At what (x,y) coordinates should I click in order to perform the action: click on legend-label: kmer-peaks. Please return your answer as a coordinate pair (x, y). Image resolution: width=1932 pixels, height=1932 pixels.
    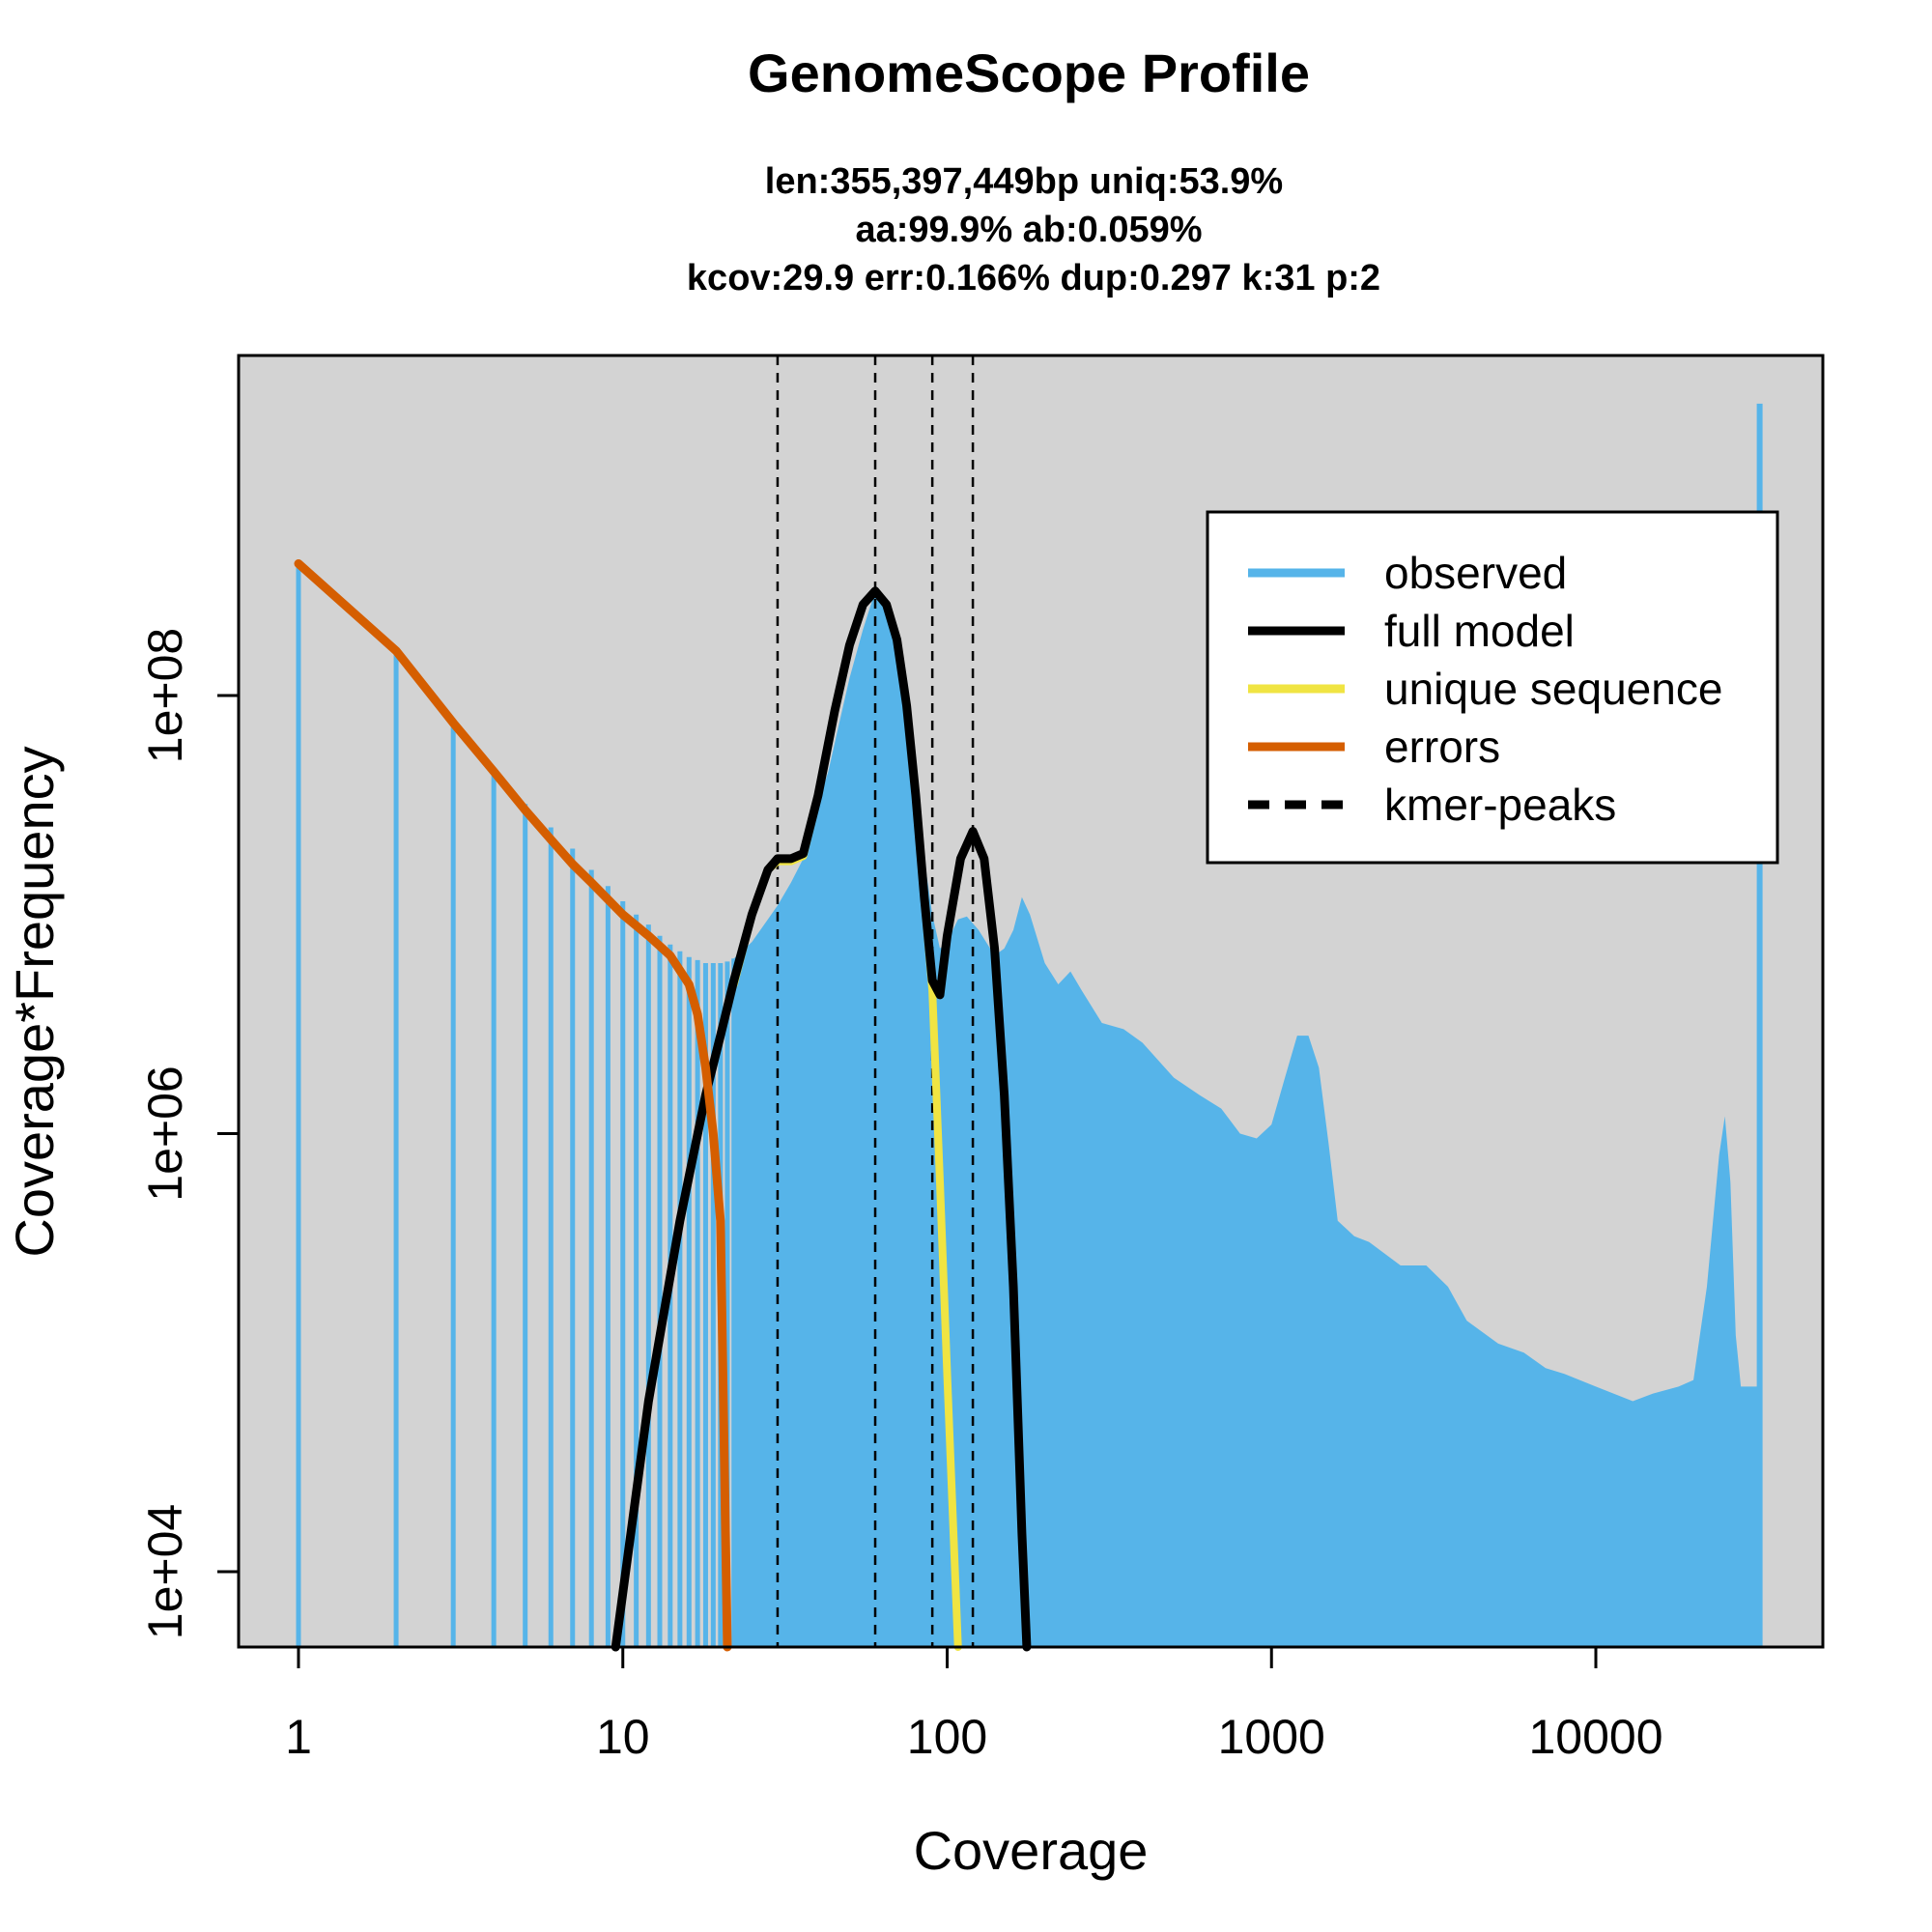
    Looking at the image, I should click on (1500, 805).